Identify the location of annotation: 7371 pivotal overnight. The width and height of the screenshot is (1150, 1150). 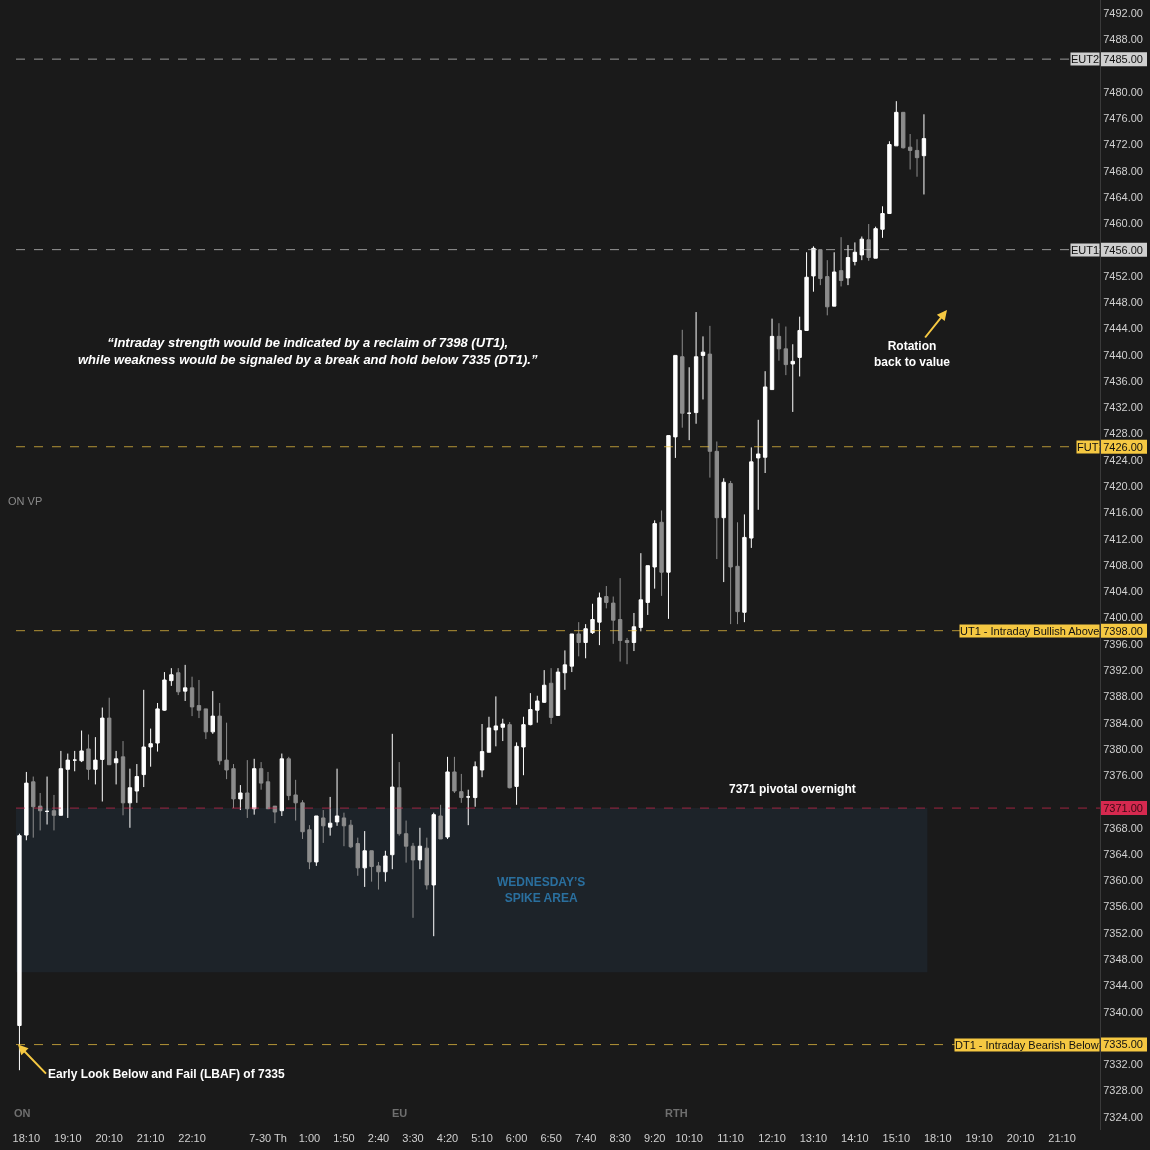
(792, 789).